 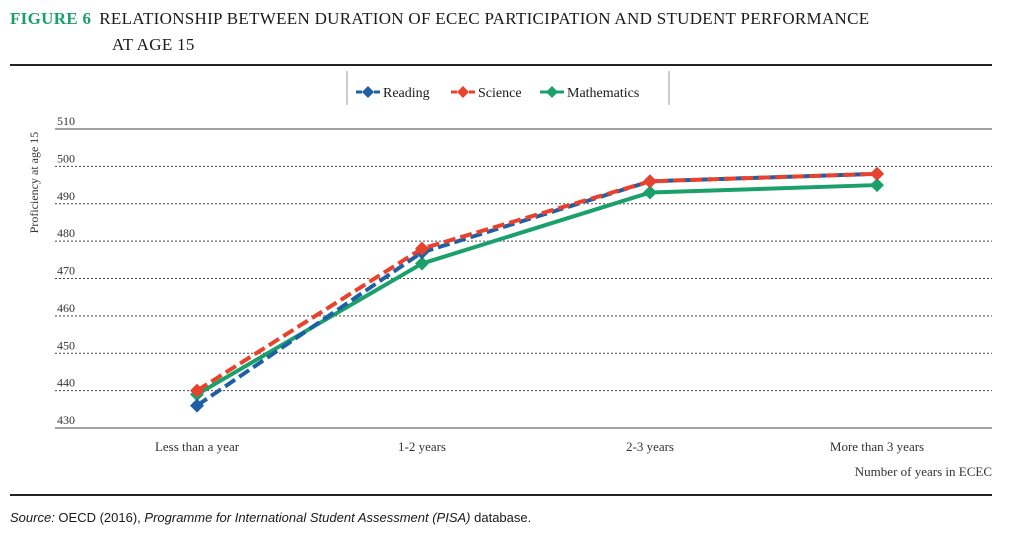 What do you see at coordinates (66, 383) in the screenshot?
I see `y-tick-label: 440` at bounding box center [66, 383].